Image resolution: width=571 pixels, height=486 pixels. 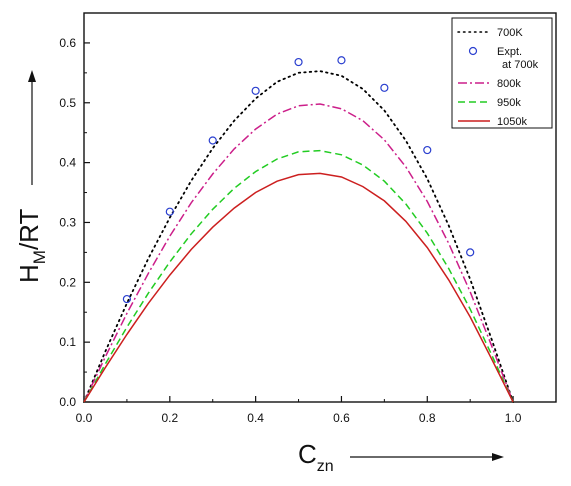 What do you see at coordinates (509, 103) in the screenshot?
I see `legend-label: 950k` at bounding box center [509, 103].